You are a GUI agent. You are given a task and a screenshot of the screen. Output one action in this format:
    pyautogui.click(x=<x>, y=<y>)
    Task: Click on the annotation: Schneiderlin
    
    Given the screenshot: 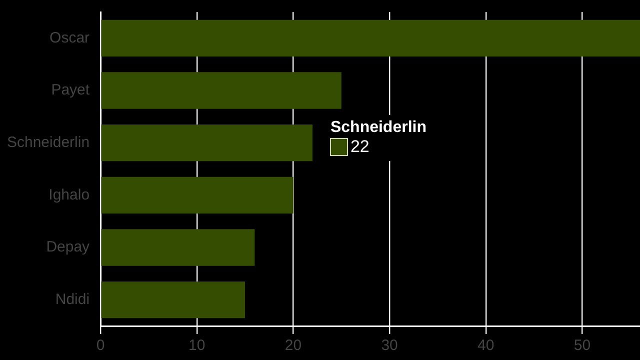 What is the action you would take?
    pyautogui.click(x=378, y=127)
    